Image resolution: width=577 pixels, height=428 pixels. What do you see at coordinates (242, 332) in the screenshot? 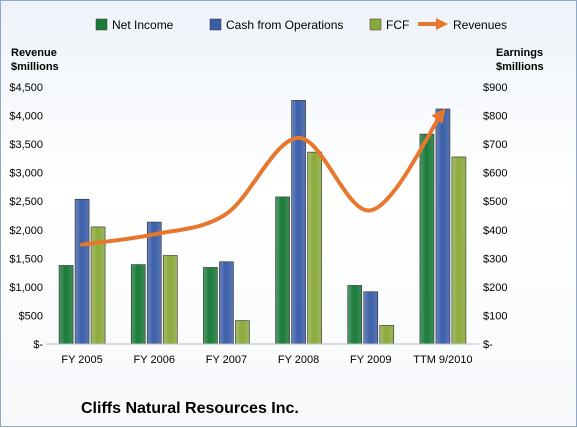
I see `bar-fcf-fy-2007` at bounding box center [242, 332].